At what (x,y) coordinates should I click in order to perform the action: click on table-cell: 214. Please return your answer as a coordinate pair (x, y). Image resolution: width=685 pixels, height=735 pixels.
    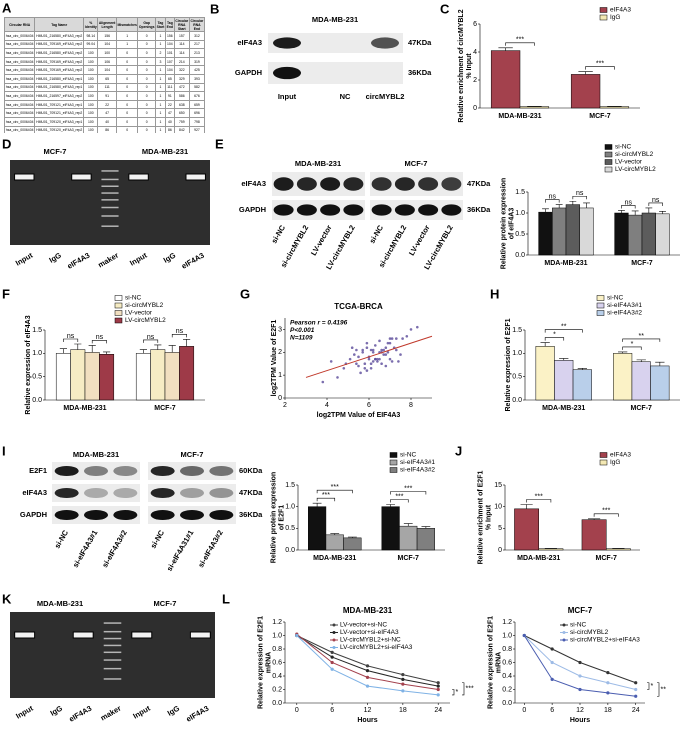
    Looking at the image, I should click on (181, 61).